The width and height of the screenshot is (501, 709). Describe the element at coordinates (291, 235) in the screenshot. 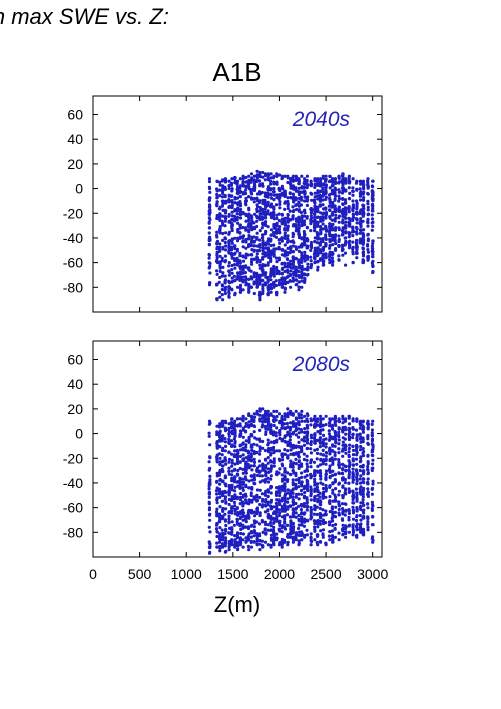

I see `scatter-points` at that location.